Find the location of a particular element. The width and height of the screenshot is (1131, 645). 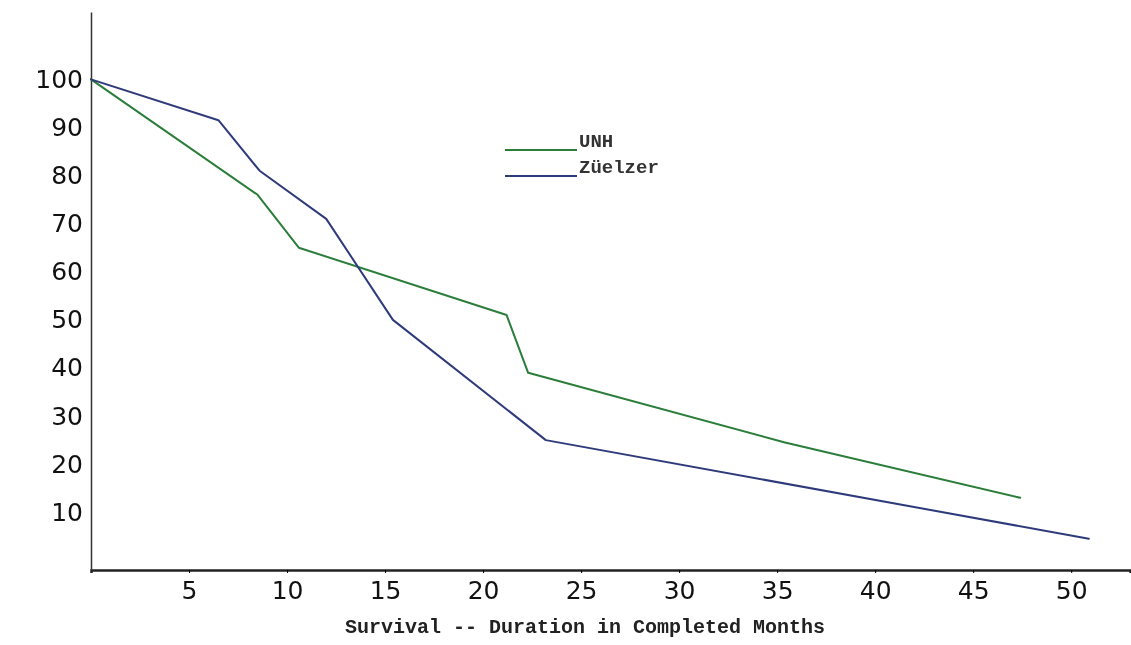

y-tick-label: 10 is located at coordinates (67, 512).